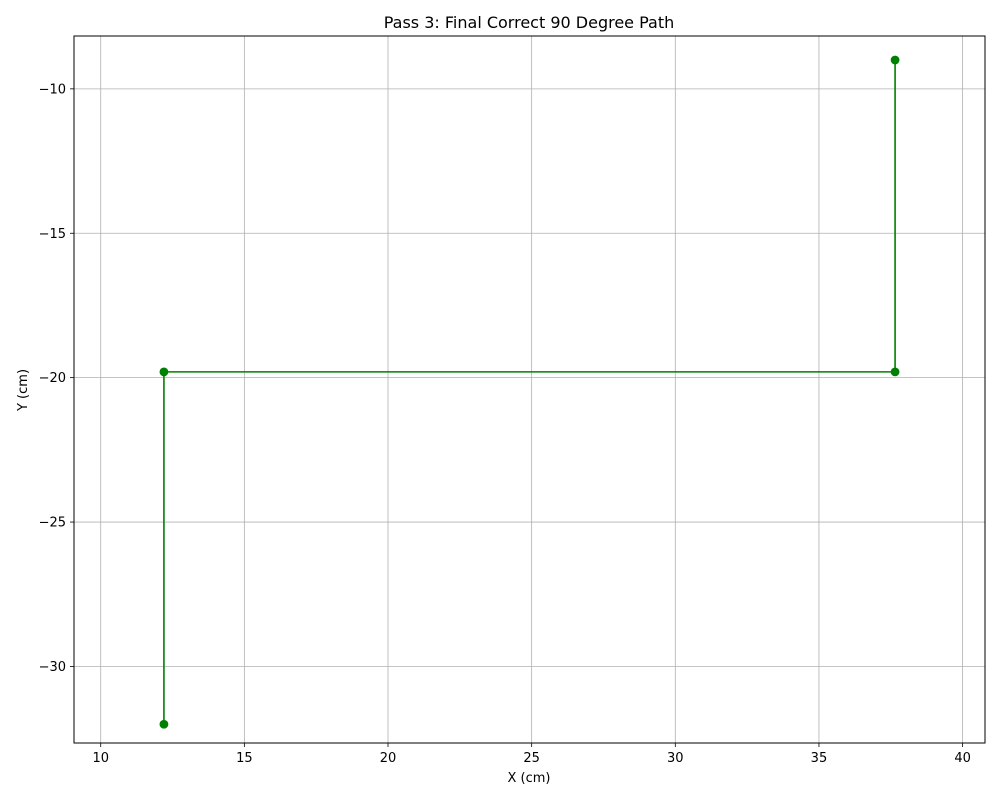 The image size is (1000, 800). Describe the element at coordinates (52, 234) in the screenshot. I see `y-tick-label: −15` at that location.